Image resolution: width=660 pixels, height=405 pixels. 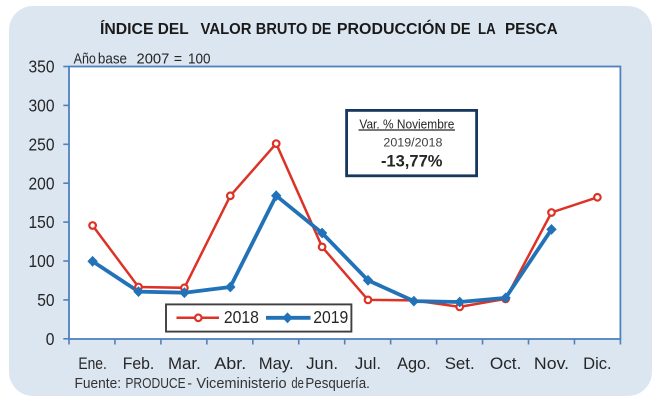 What do you see at coordinates (412, 143) in the screenshot?
I see `svg-text: 2019/2018` at bounding box center [412, 143].